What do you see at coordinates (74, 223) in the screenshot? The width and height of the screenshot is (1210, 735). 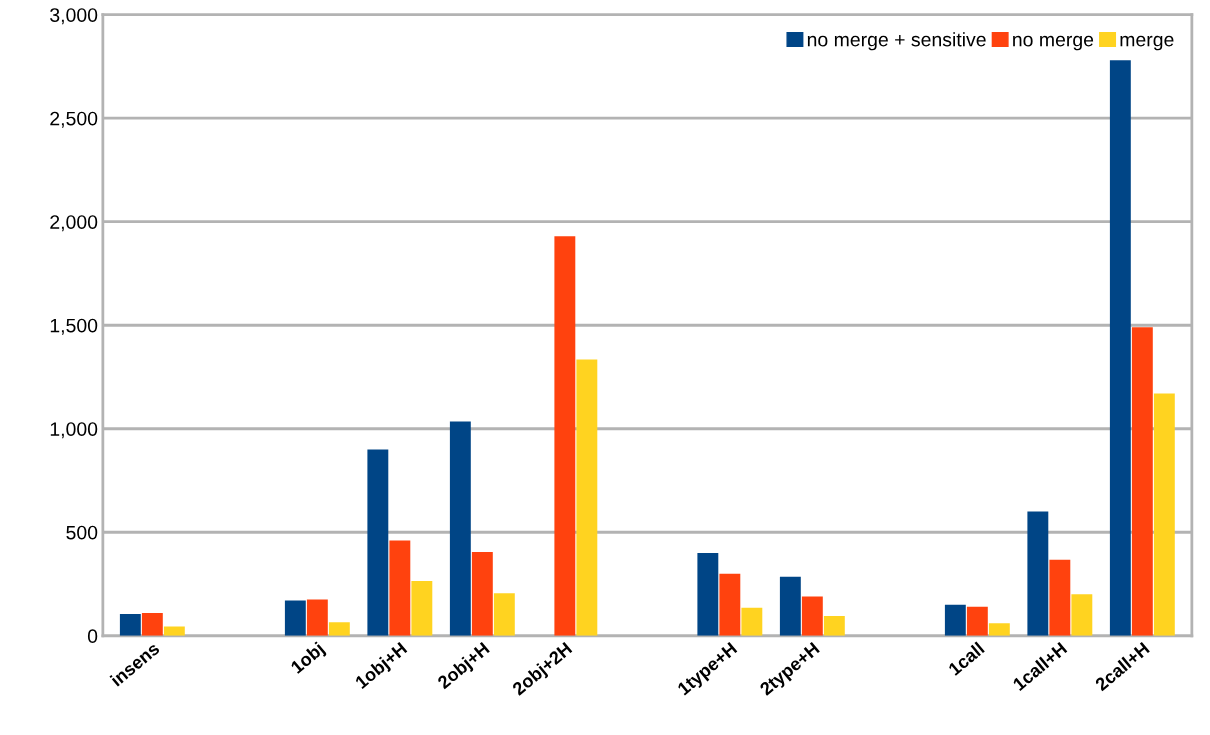 I see `y-tick-label: 2,000` at bounding box center [74, 223].